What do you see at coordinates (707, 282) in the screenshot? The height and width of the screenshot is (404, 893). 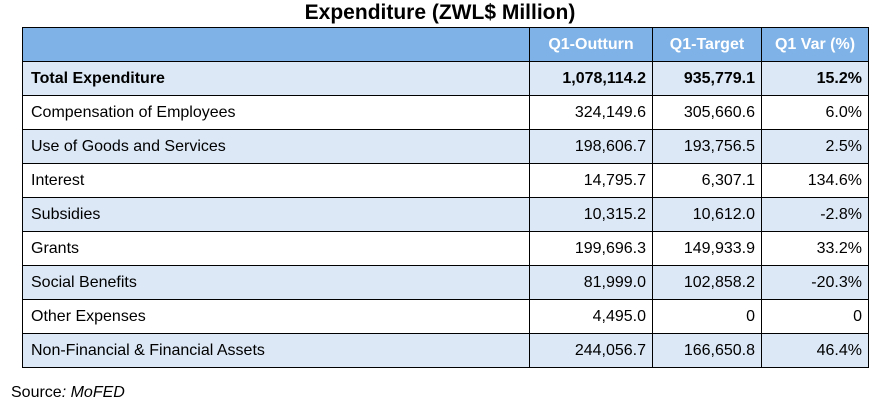 I see `row-target: 102,858.2` at bounding box center [707, 282].